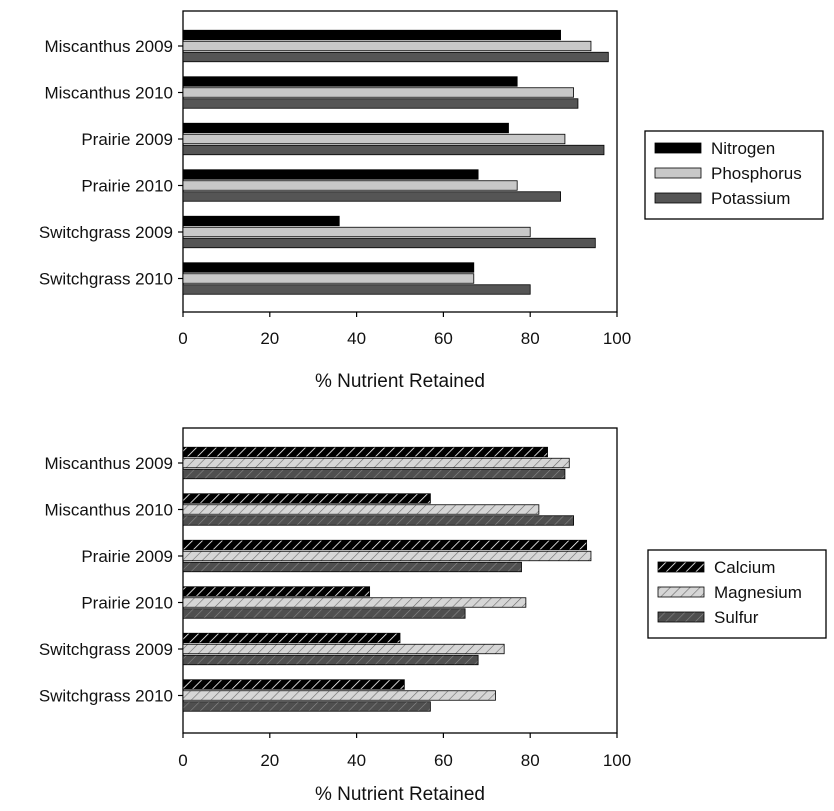 The width and height of the screenshot is (834, 811). I want to click on legend-swatch-nitrogen, so click(678, 148).